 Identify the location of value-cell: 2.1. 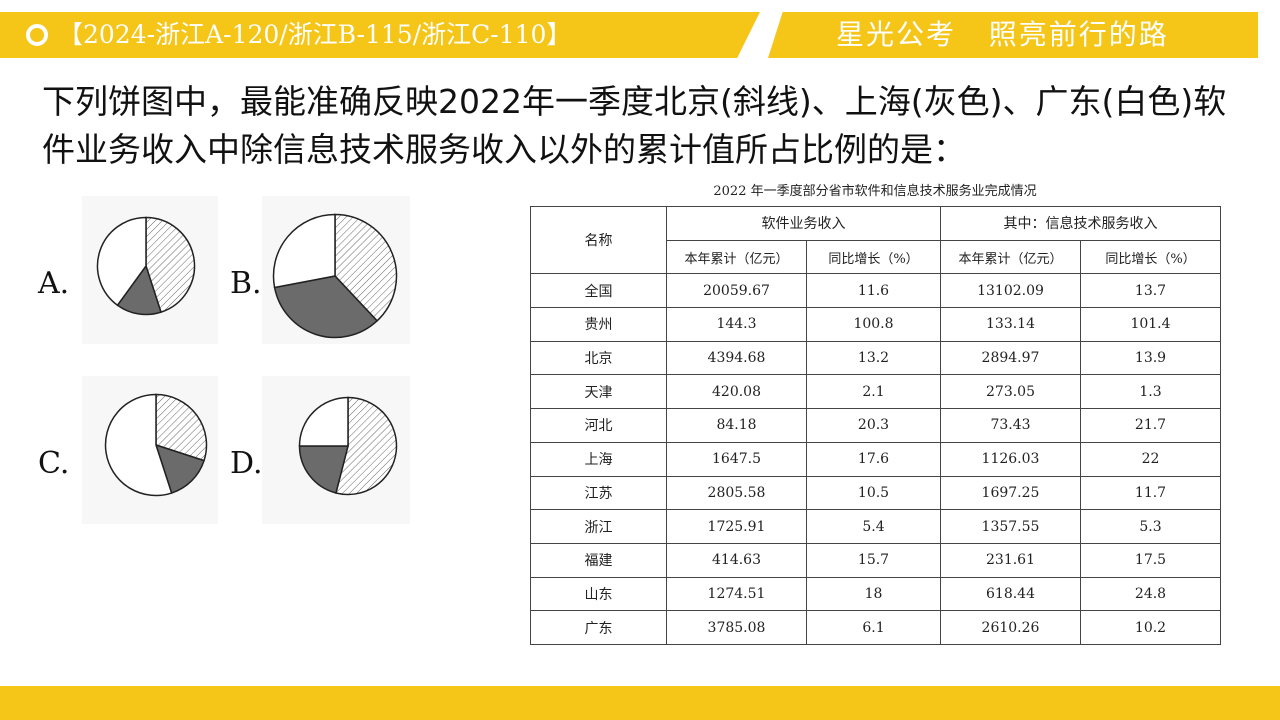
(873, 392).